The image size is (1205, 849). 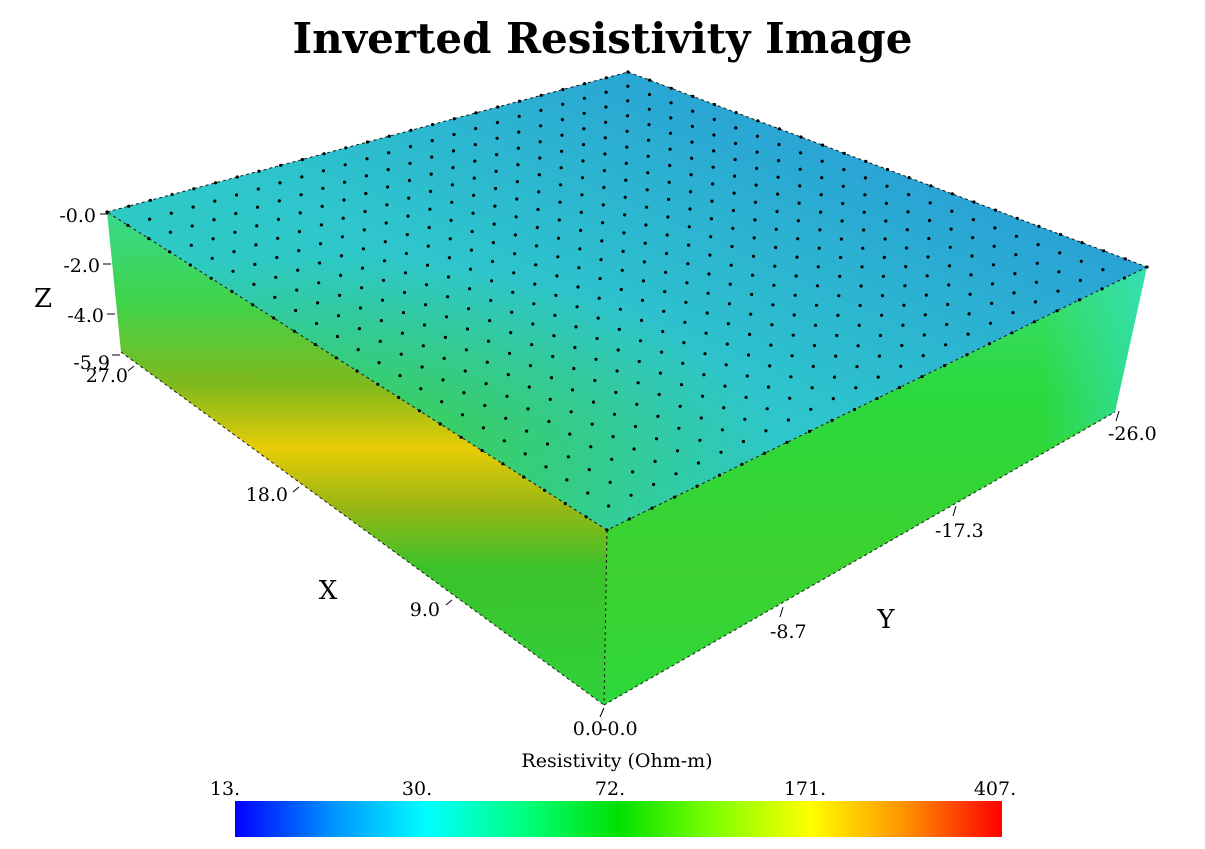 I want to click on y-axis-label: Y, so click(x=885, y=620).